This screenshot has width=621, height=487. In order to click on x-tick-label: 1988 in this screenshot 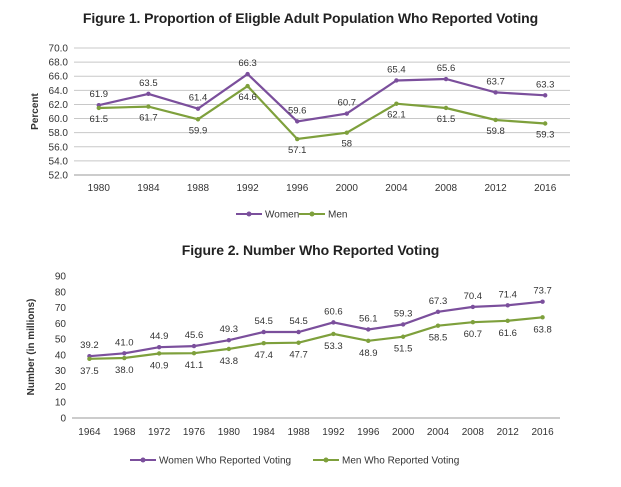, I will do `click(198, 188)`.